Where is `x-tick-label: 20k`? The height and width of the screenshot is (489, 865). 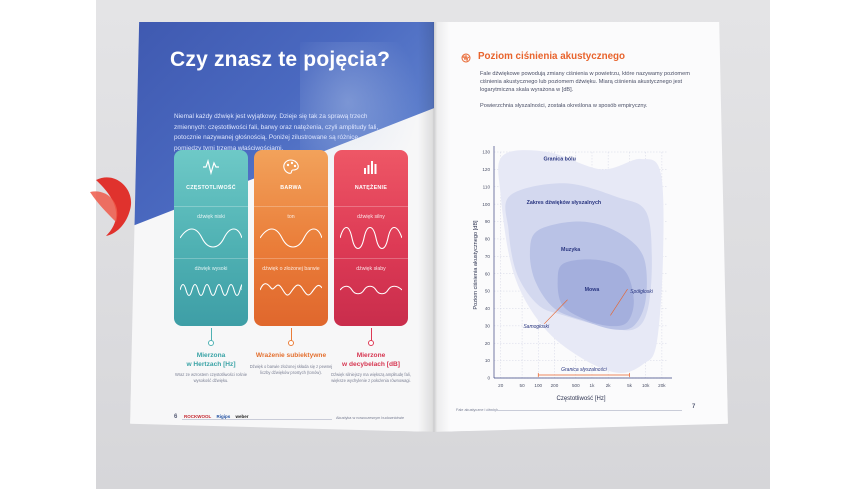 x-tick-label: 20k is located at coordinates (662, 385).